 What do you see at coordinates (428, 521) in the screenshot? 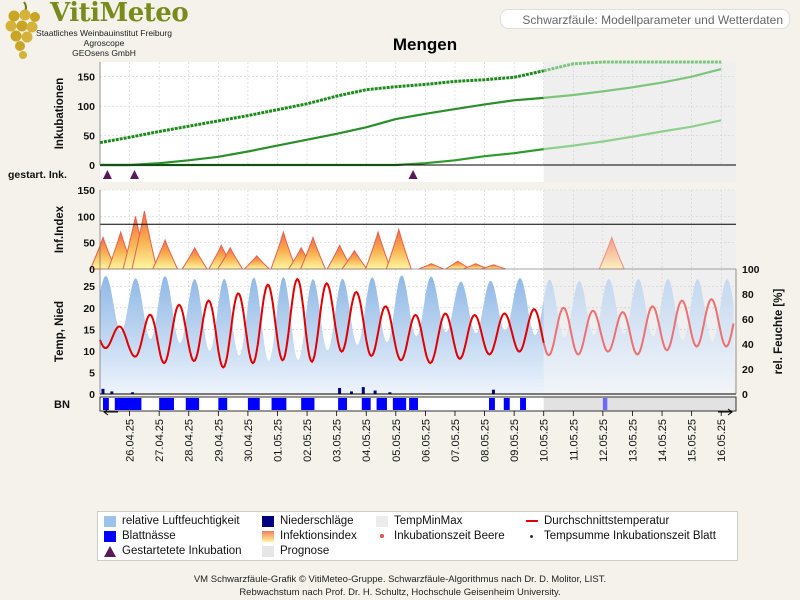
I see `legend-label: TempMinMax` at bounding box center [428, 521].